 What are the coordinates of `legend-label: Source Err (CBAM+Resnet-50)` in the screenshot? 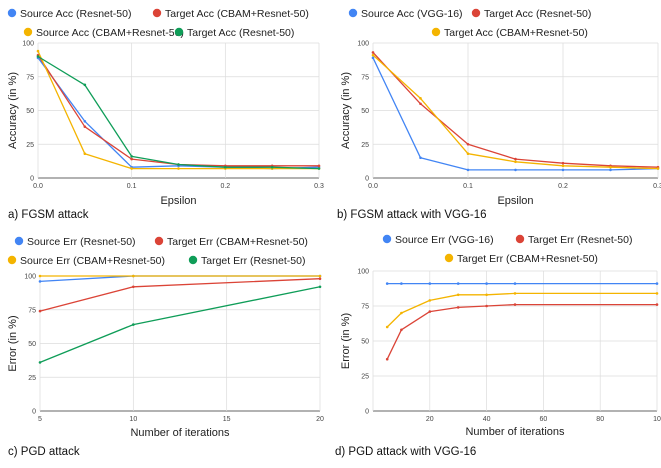 It's located at (92, 261).